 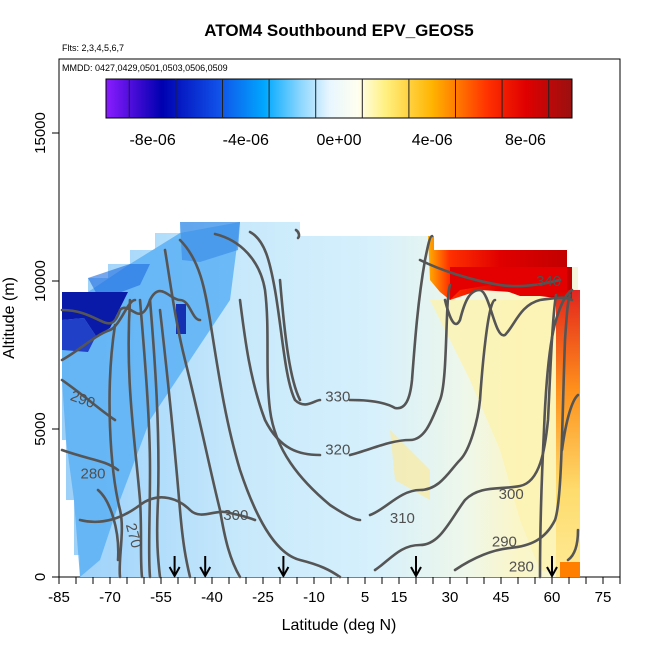 I want to click on x-tick-label: 60, so click(x=552, y=597).